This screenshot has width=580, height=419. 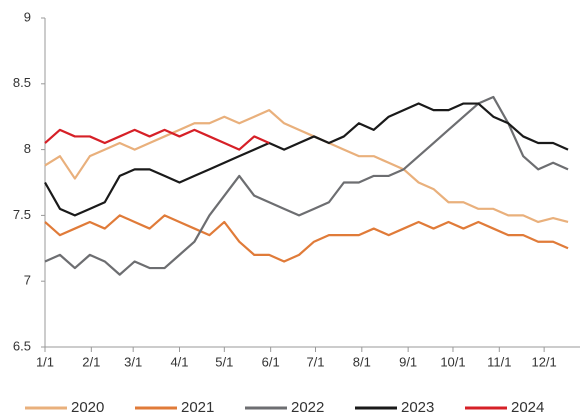 What do you see at coordinates (91, 361) in the screenshot?
I see `x-tick-label: 2/1` at bounding box center [91, 361].